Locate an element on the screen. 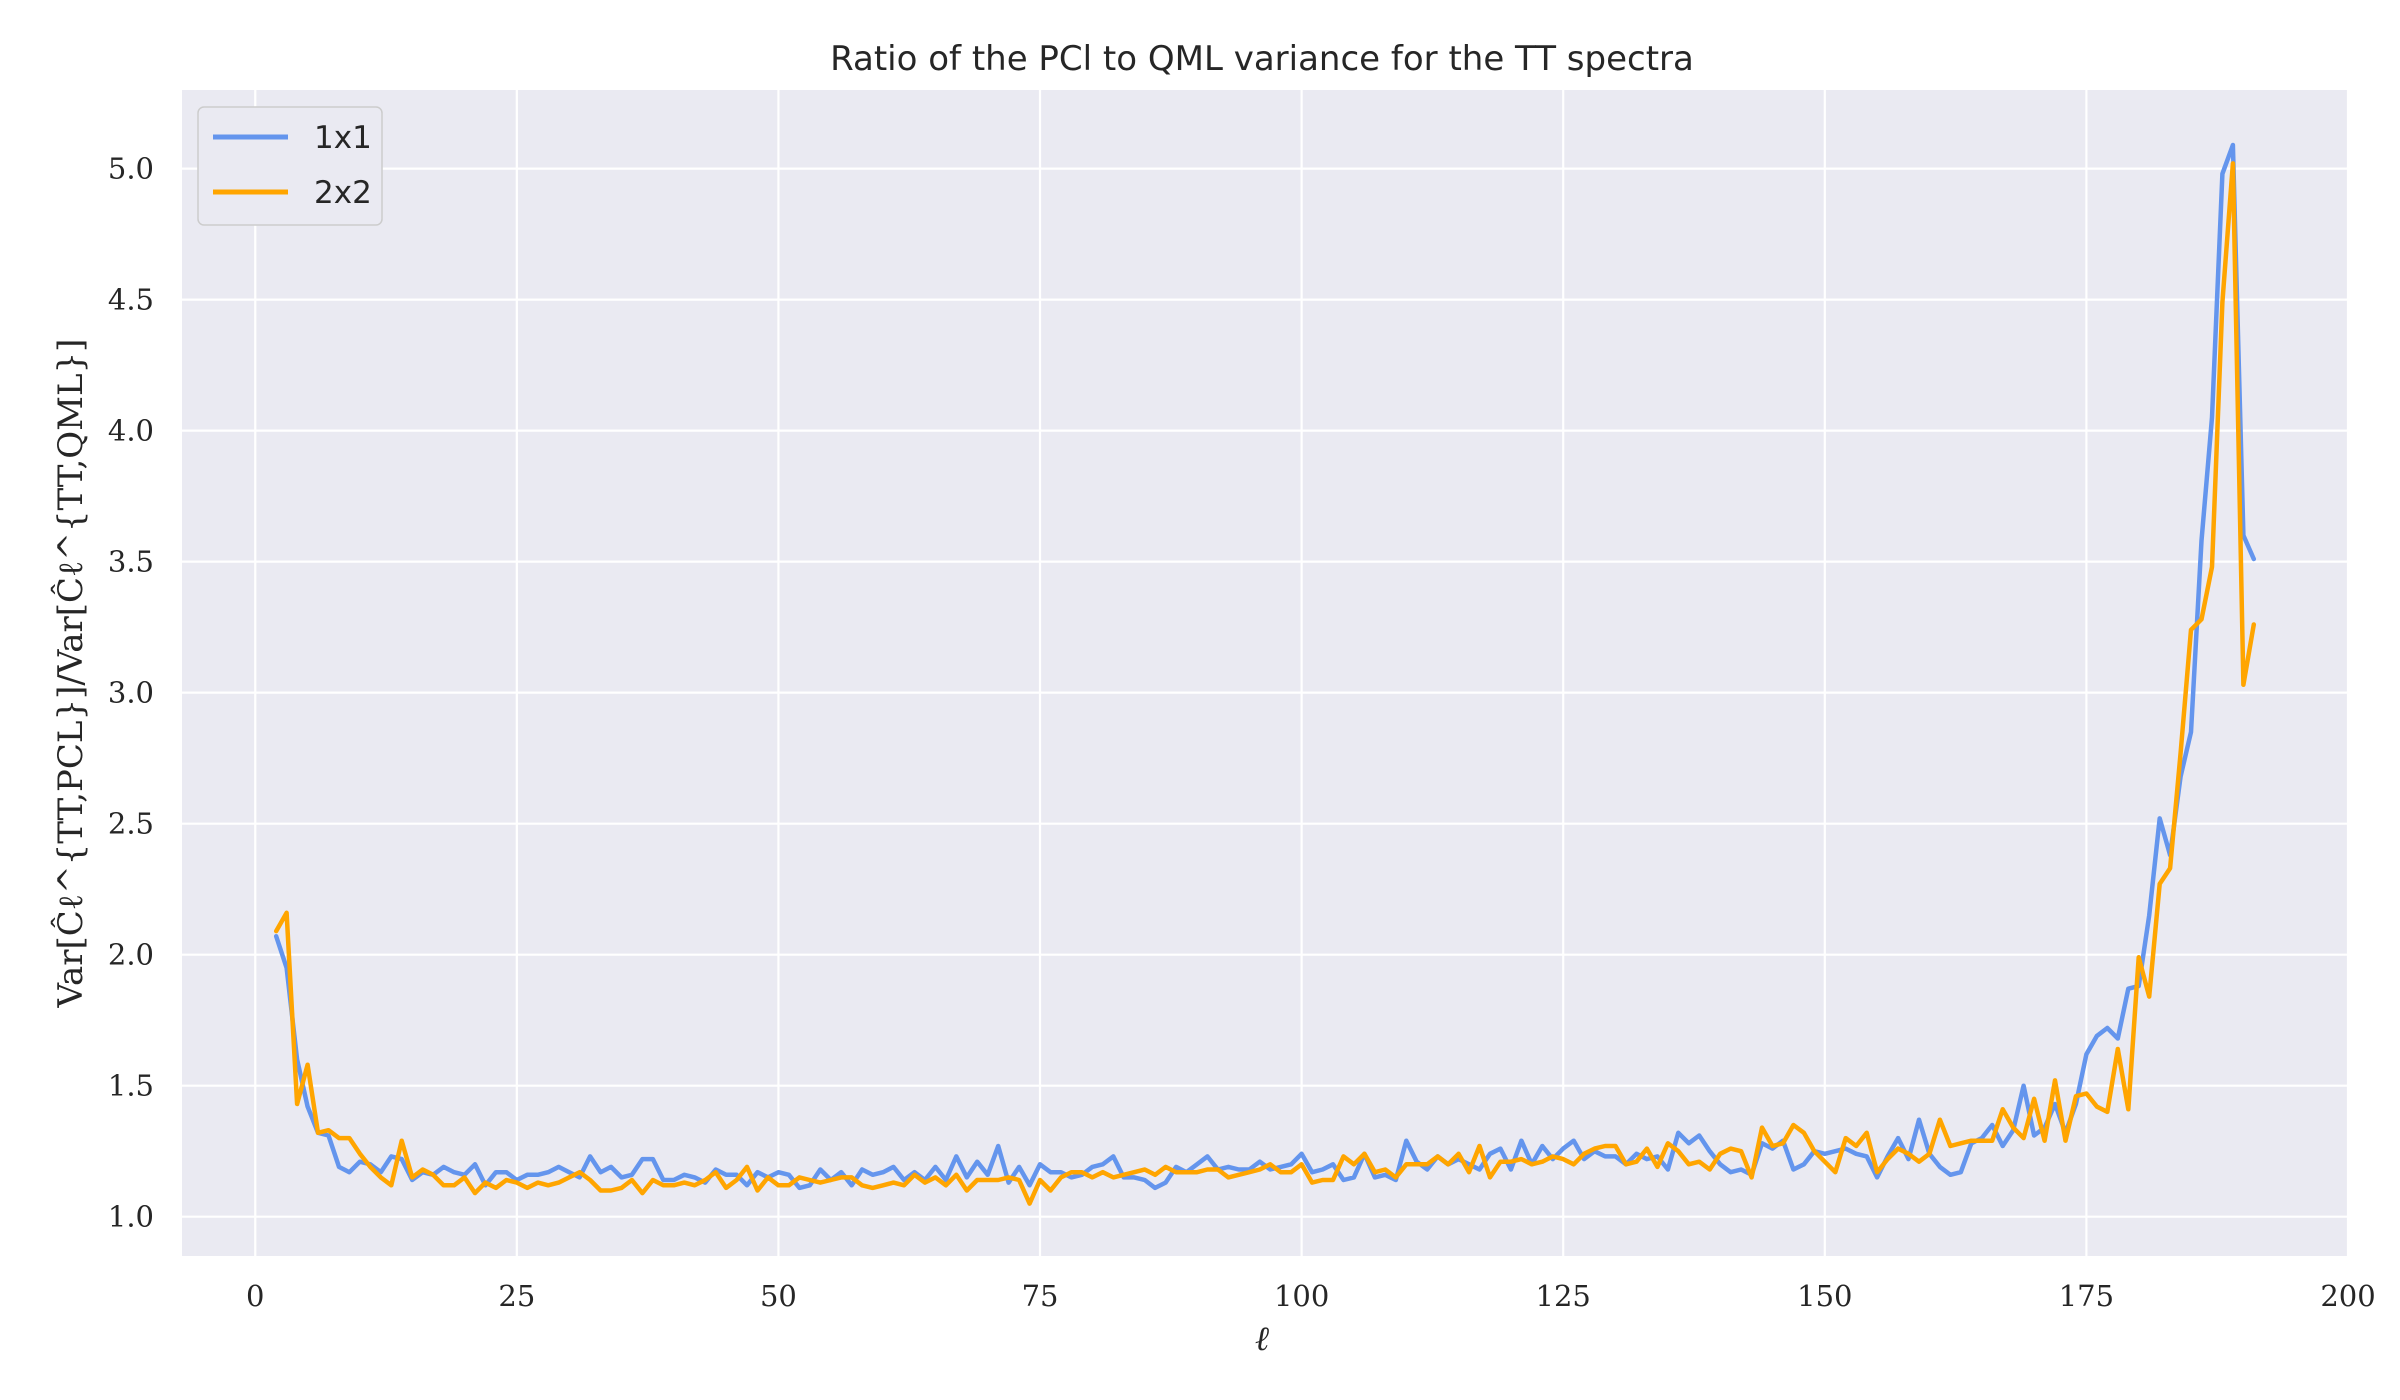 This screenshot has height=1400, width=2400. y-axis-label: Var[Ĉℓ^{TT,PCL}]/Var[Ĉℓ^{TT,QML}] is located at coordinates (70, 674).